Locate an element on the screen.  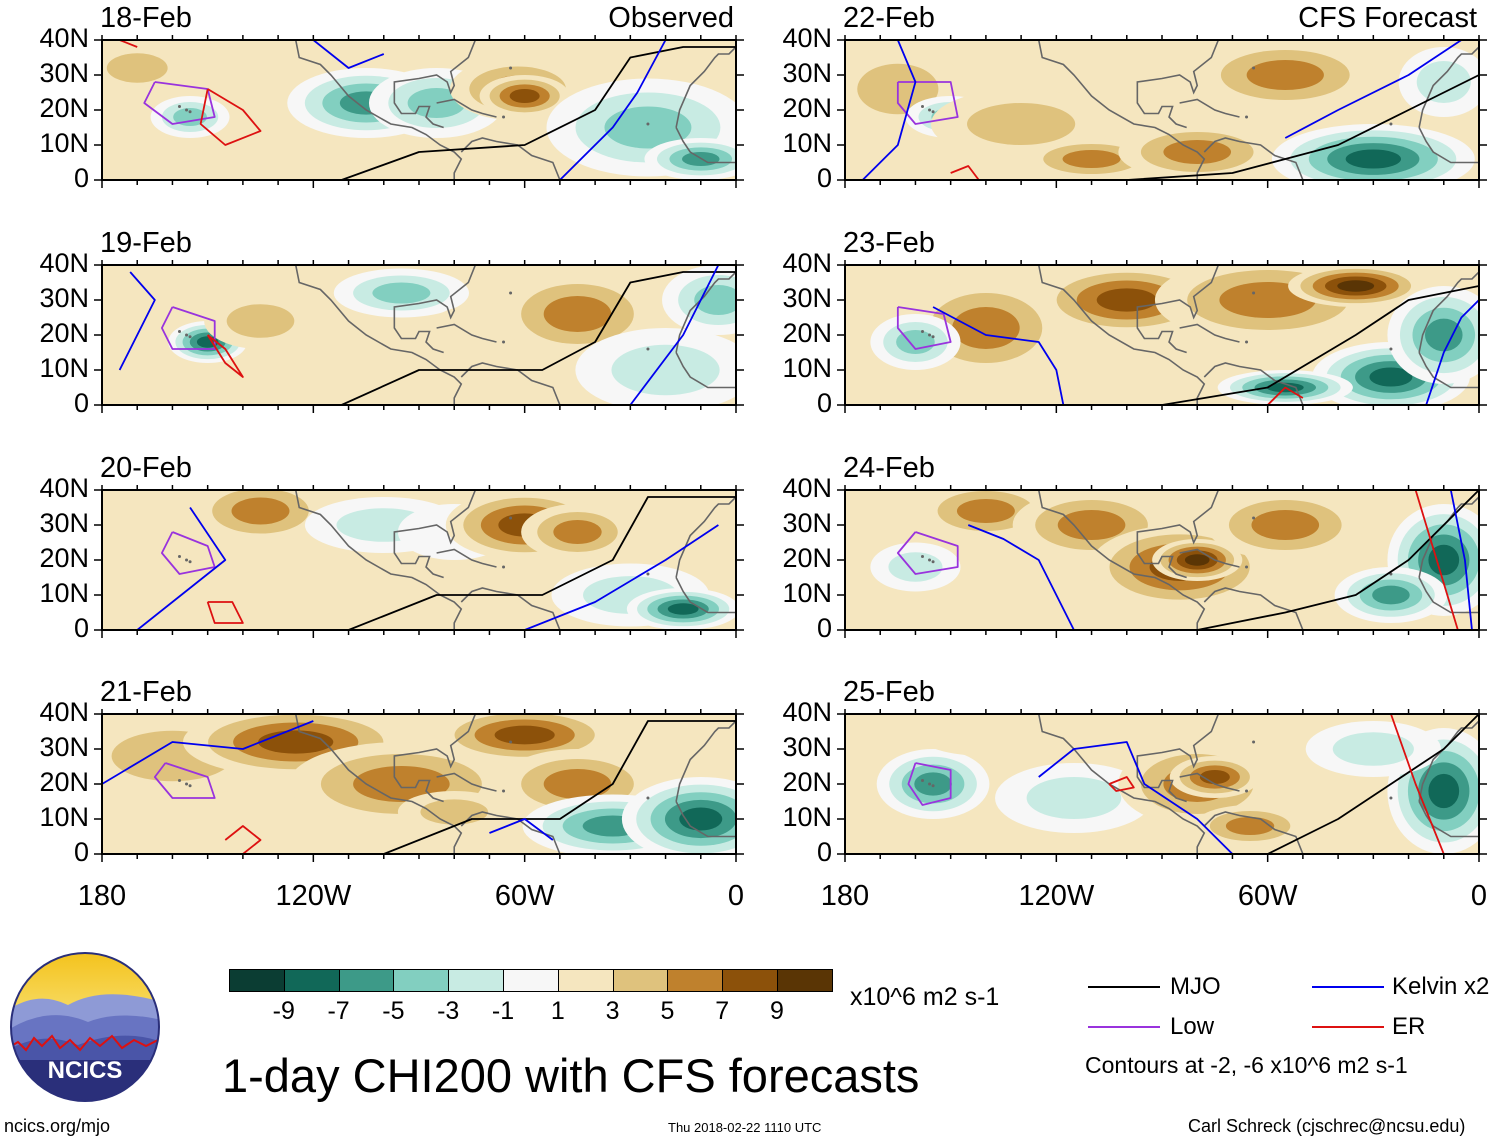
colorbar-tick-label: 7 is located at coordinates (722, 1011).